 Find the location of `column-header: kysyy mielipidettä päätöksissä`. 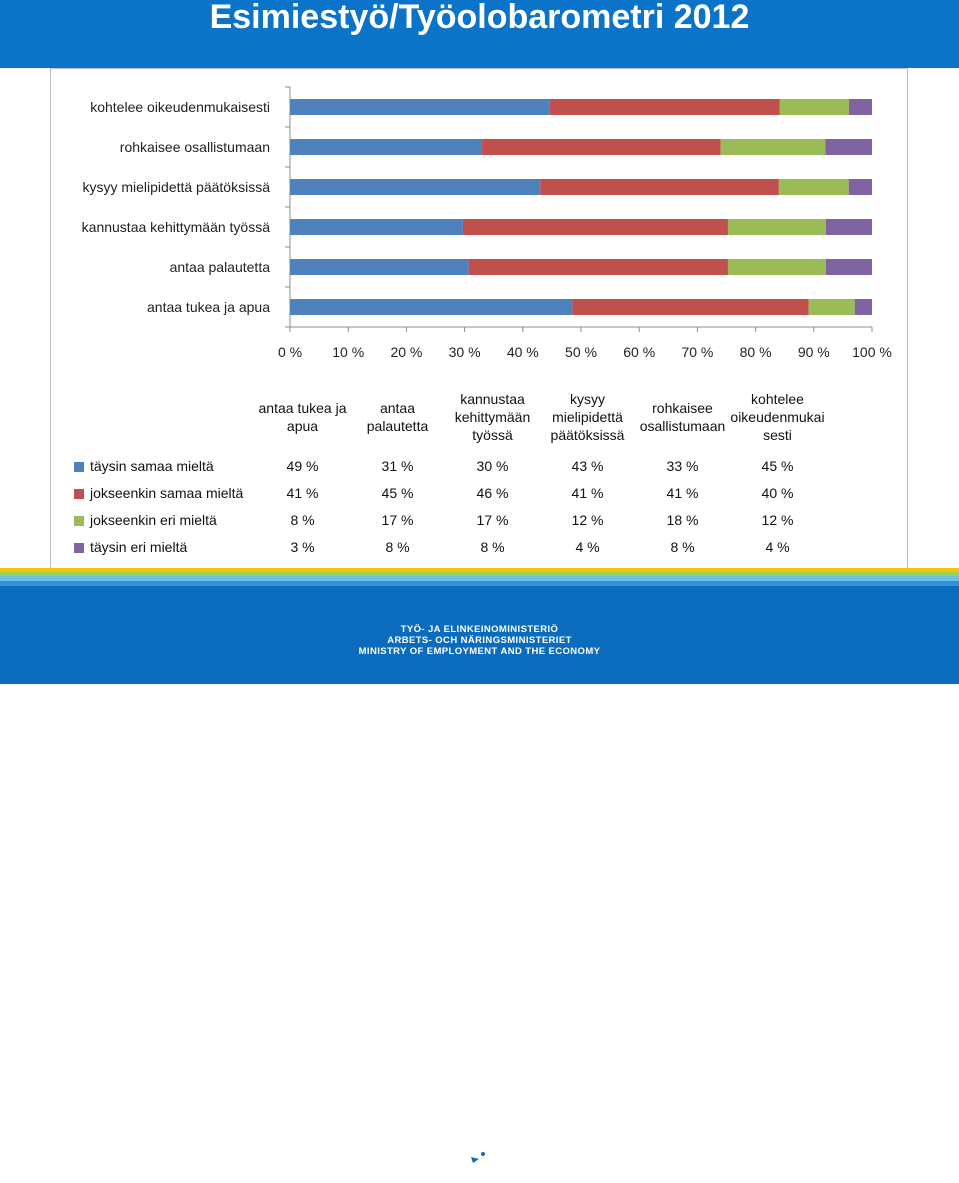

column-header: kysyy mielipidettä päätöksissä is located at coordinates (587, 417).